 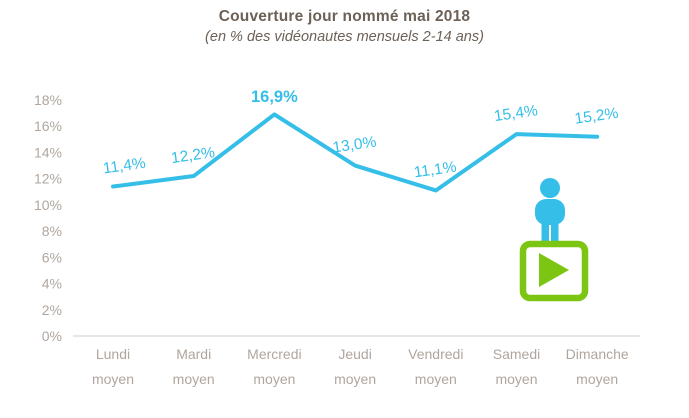 I want to click on chart-title: Couverture jour nommé mai 2018, so click(x=344, y=16).